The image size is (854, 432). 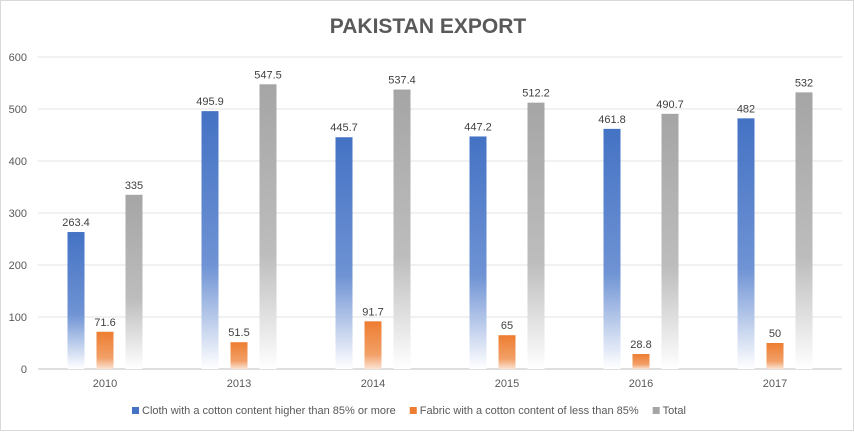 I want to click on data-label: 482, so click(x=746, y=109).